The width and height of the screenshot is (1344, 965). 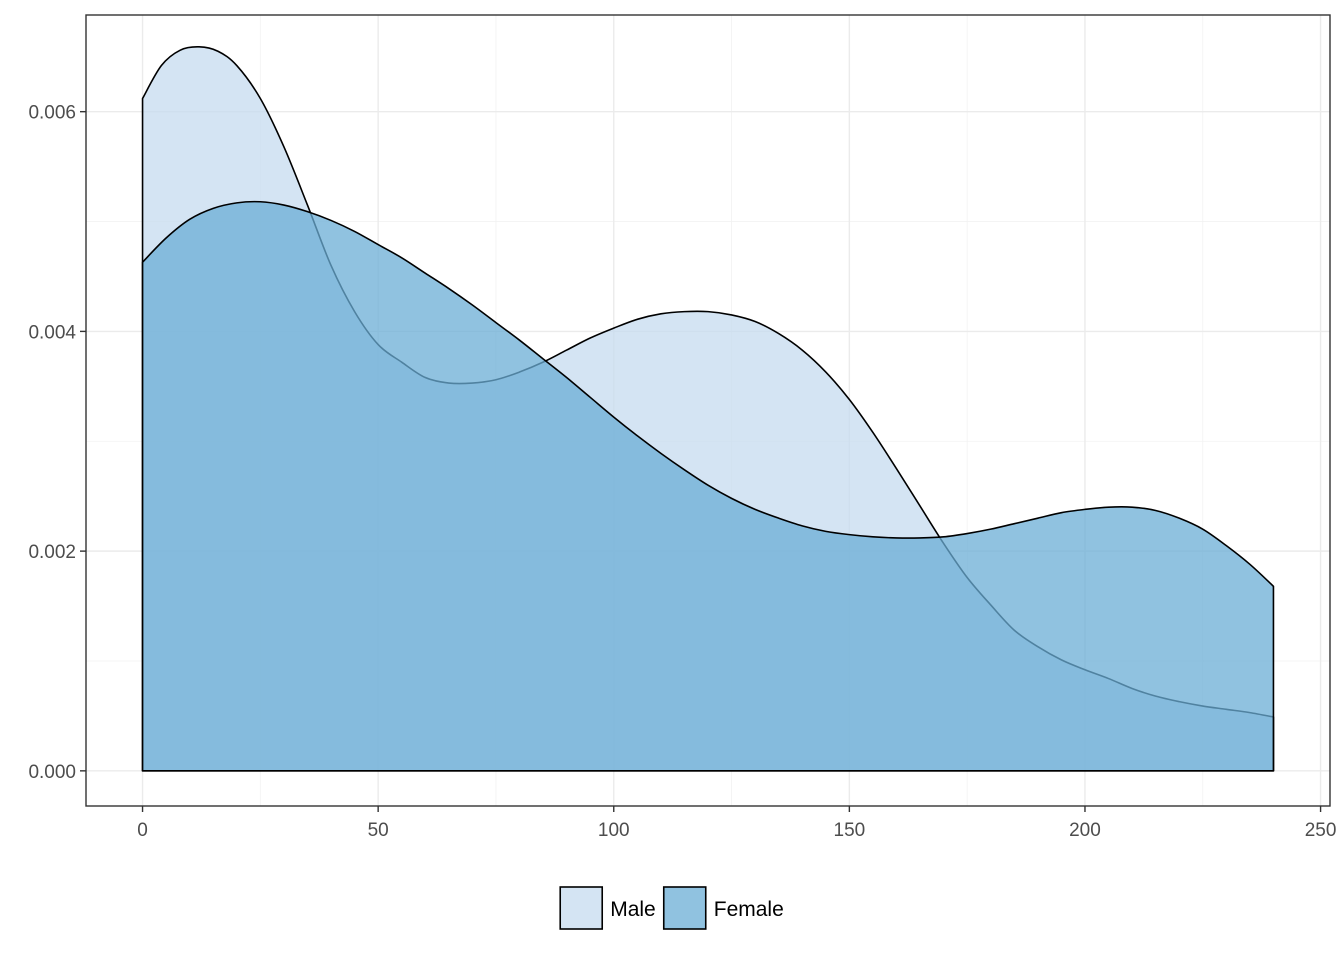 I want to click on y-tick-label: 0.004, so click(x=52, y=332).